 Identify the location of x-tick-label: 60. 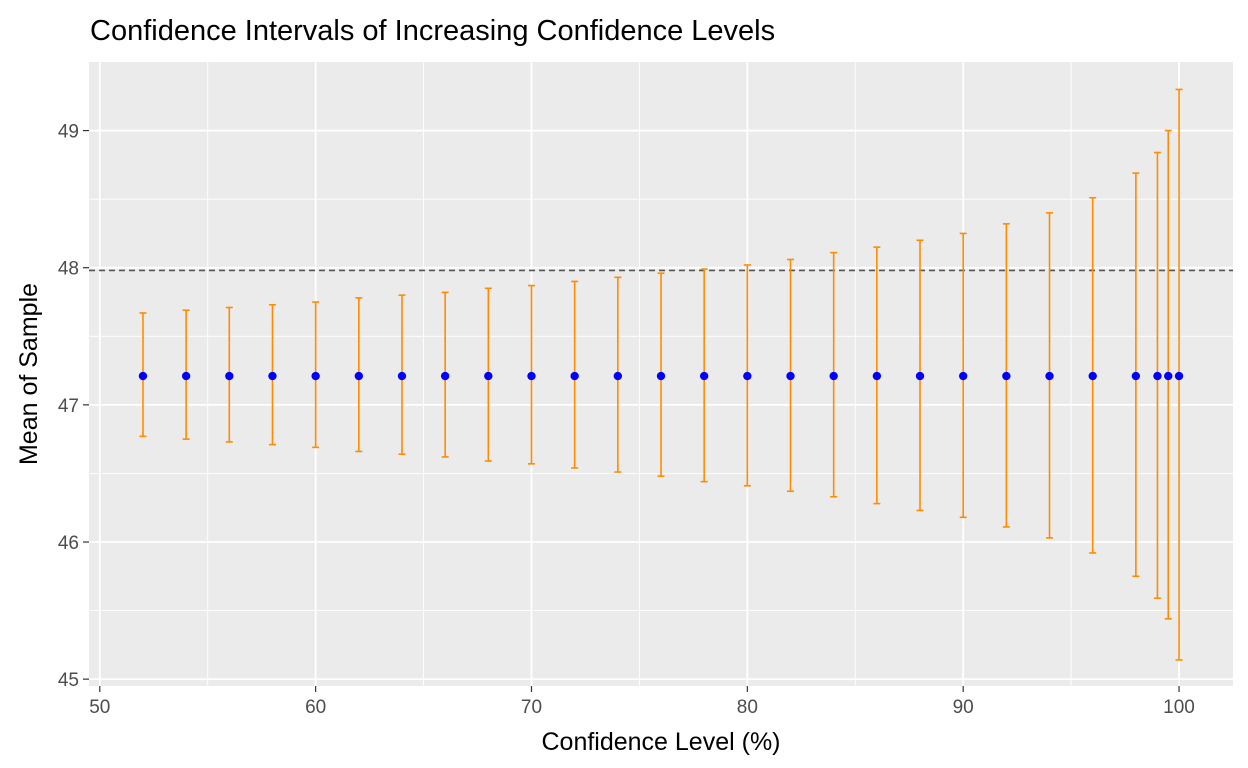
(315, 707).